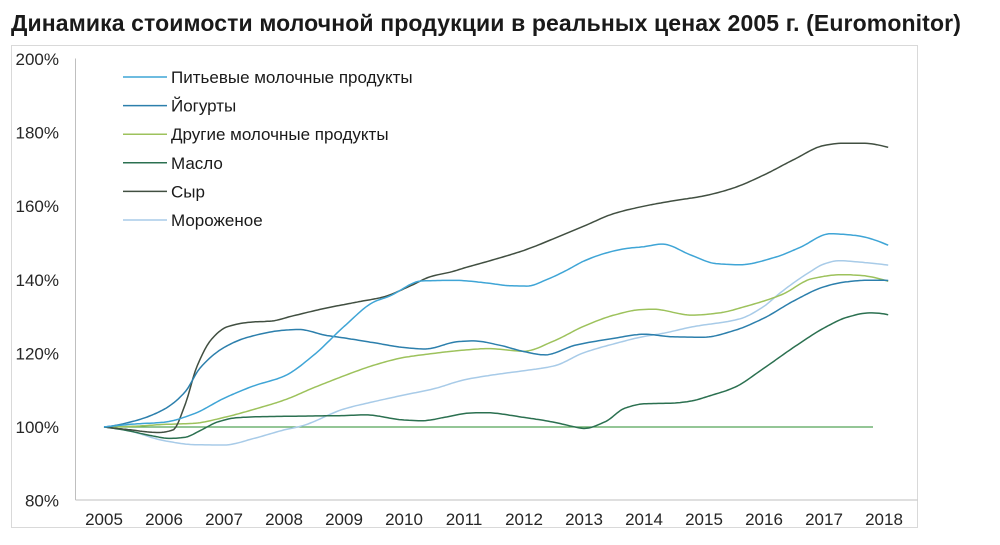 The image size is (1000, 545). I want to click on svg-text: 2009, so click(344, 519).